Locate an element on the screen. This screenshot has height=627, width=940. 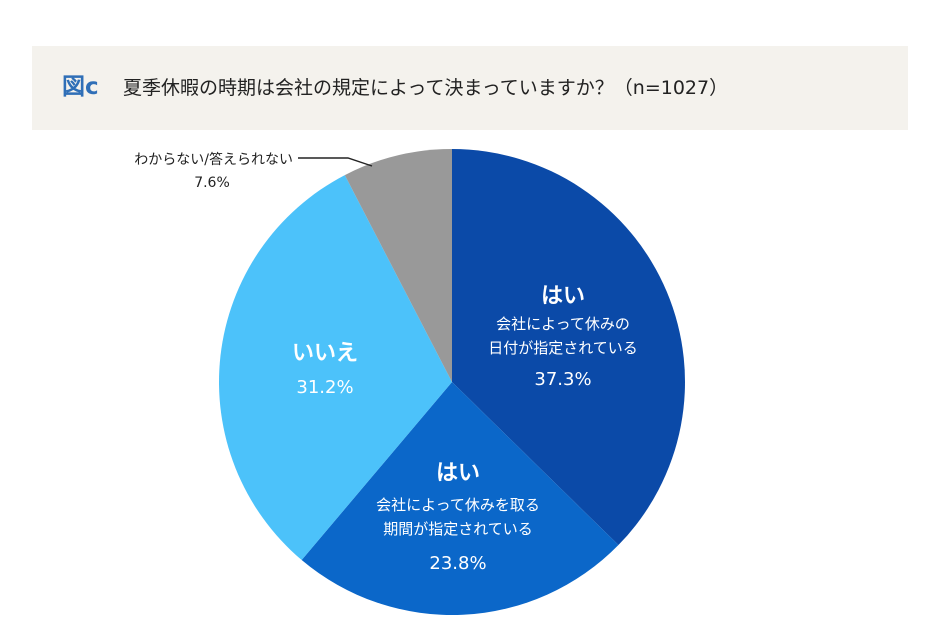
slice-label: いいえ is located at coordinates (325, 353).